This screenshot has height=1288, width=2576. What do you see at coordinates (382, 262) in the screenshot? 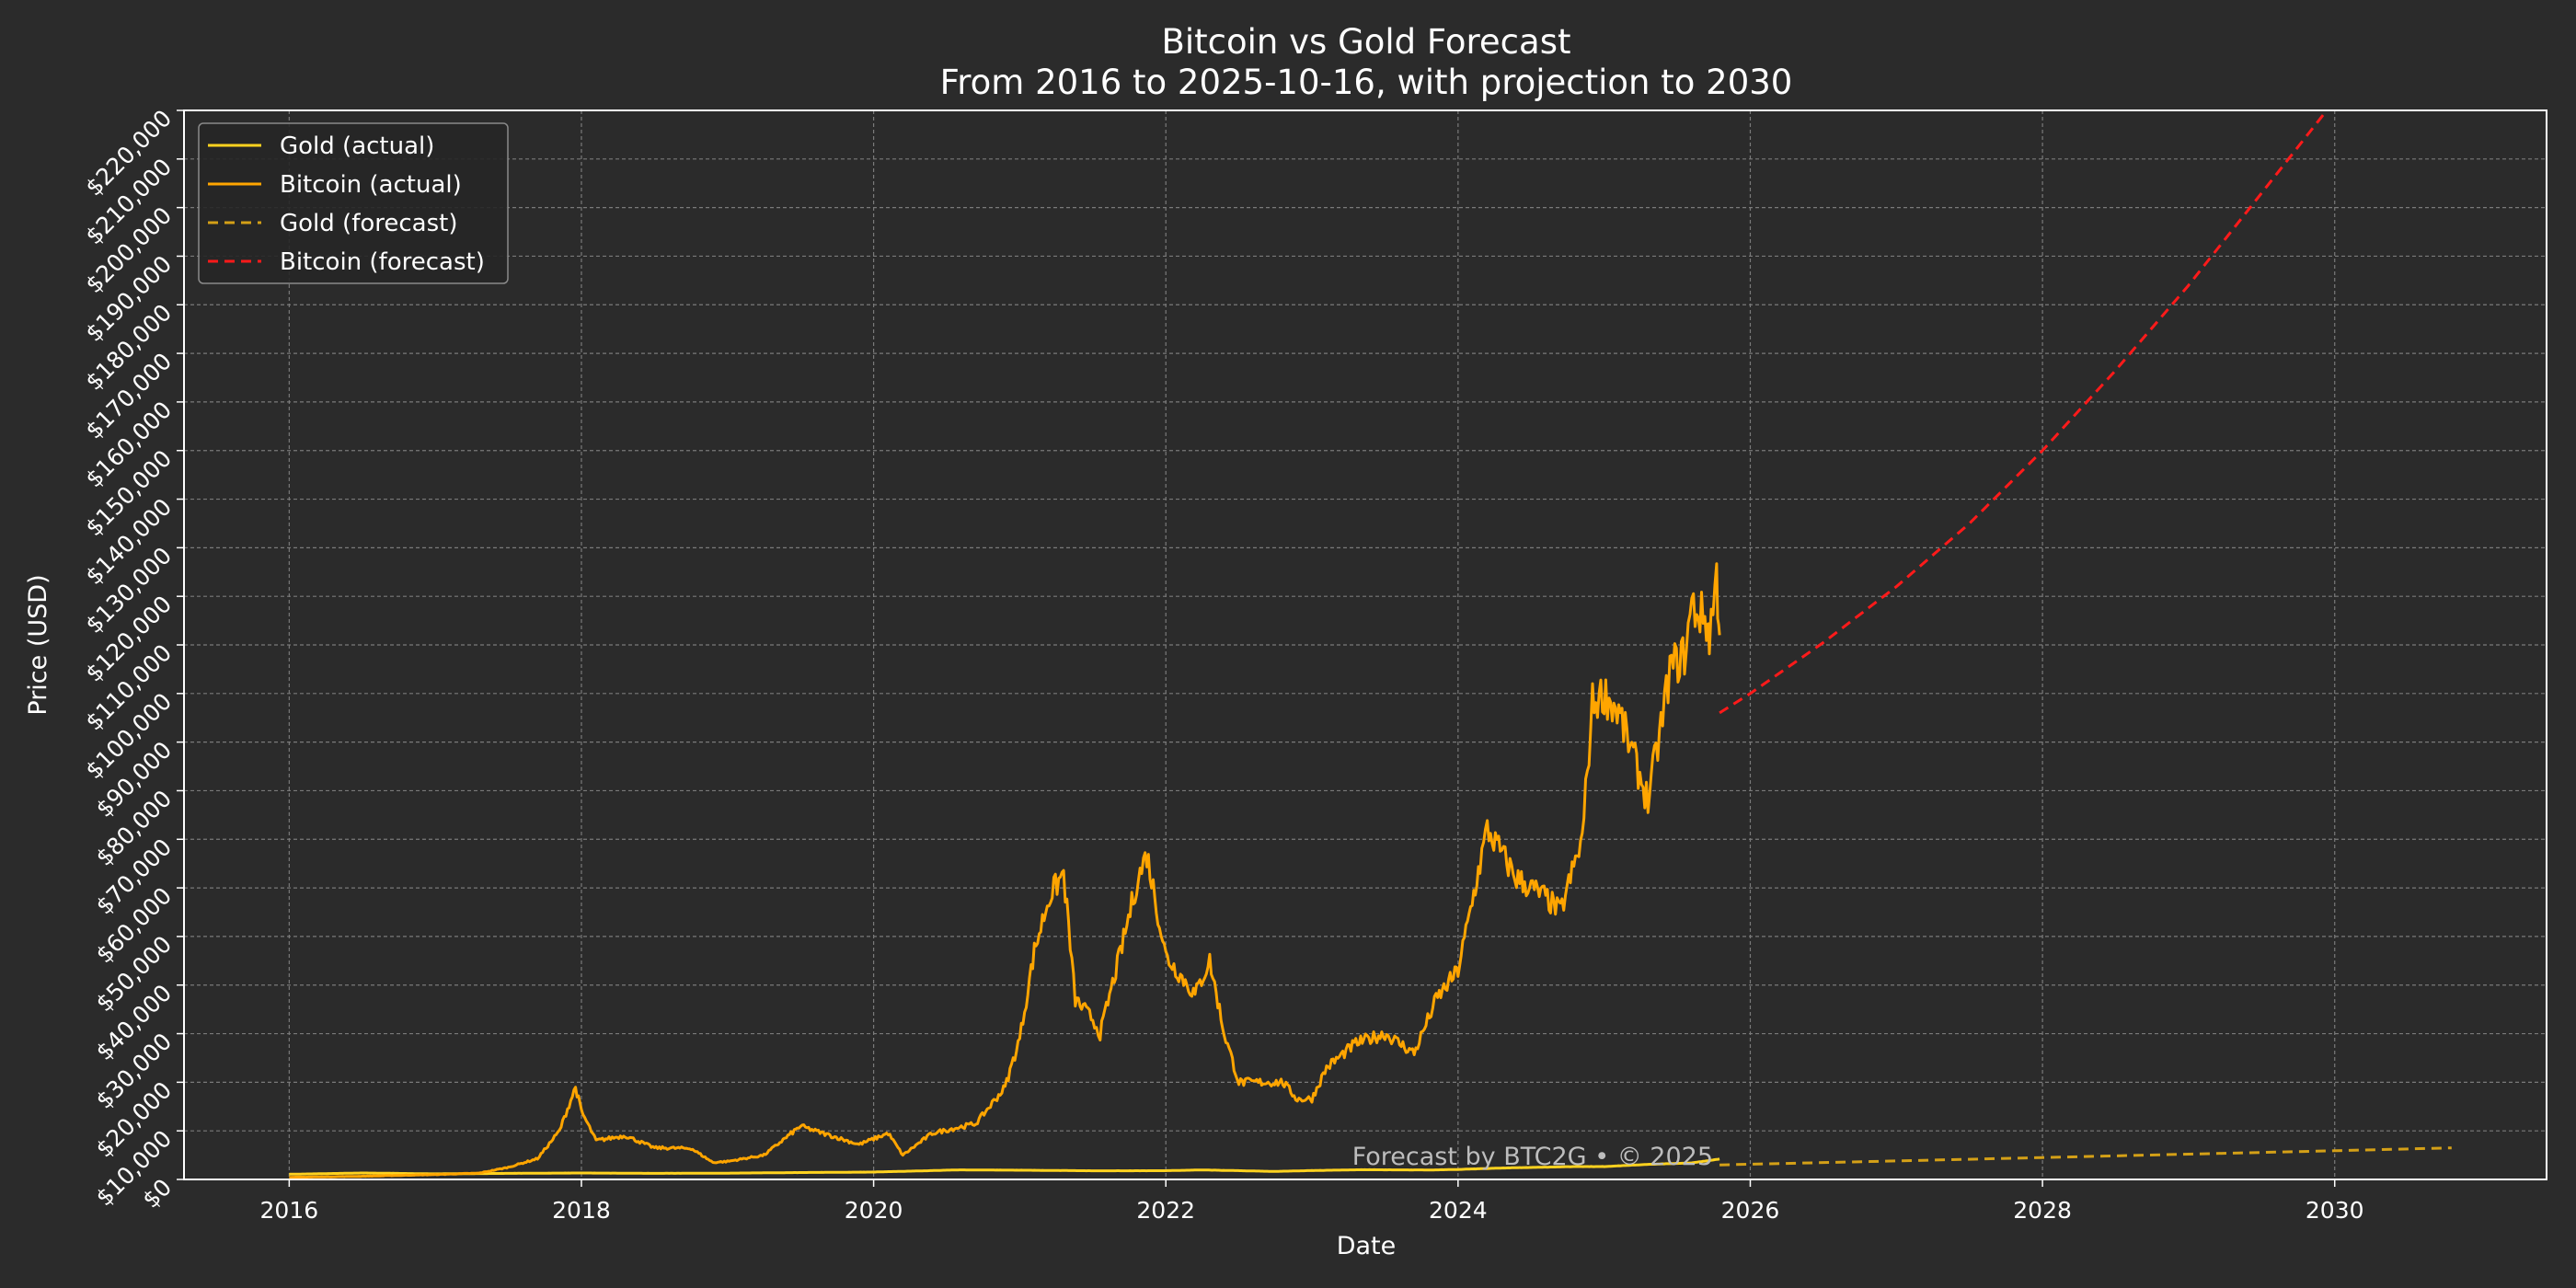
I see `legend-label: Bitcoin (forecast)` at bounding box center [382, 262].